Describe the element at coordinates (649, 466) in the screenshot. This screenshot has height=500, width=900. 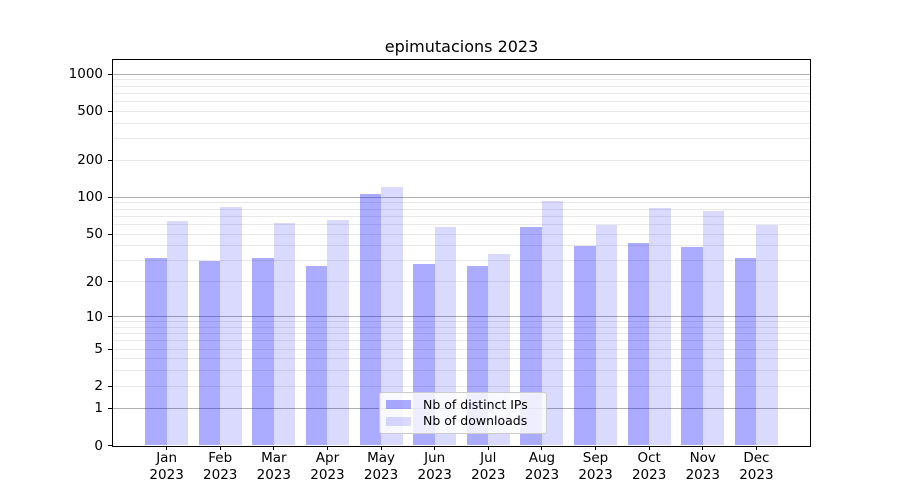
I see `x-axis-tick-label: Oct 2023` at that location.